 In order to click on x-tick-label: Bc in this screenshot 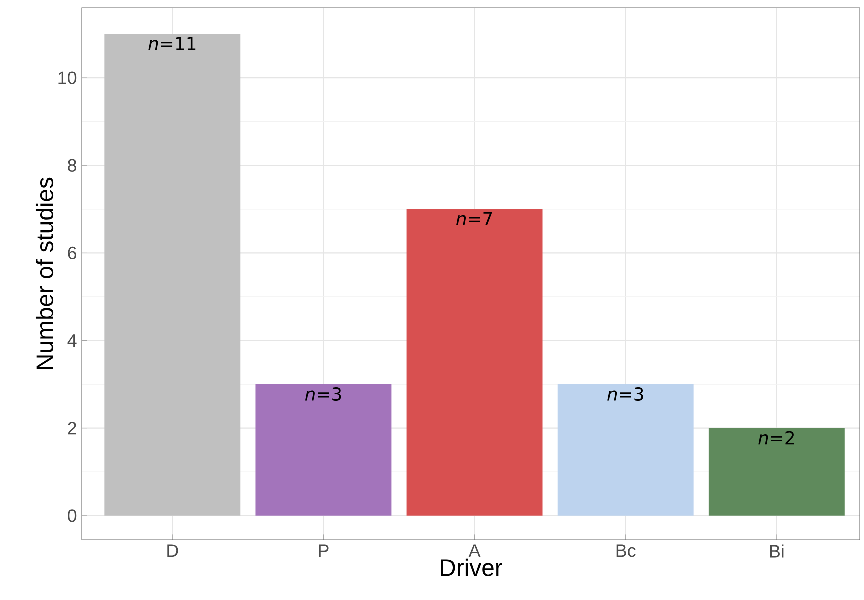, I will do `click(626, 551)`.